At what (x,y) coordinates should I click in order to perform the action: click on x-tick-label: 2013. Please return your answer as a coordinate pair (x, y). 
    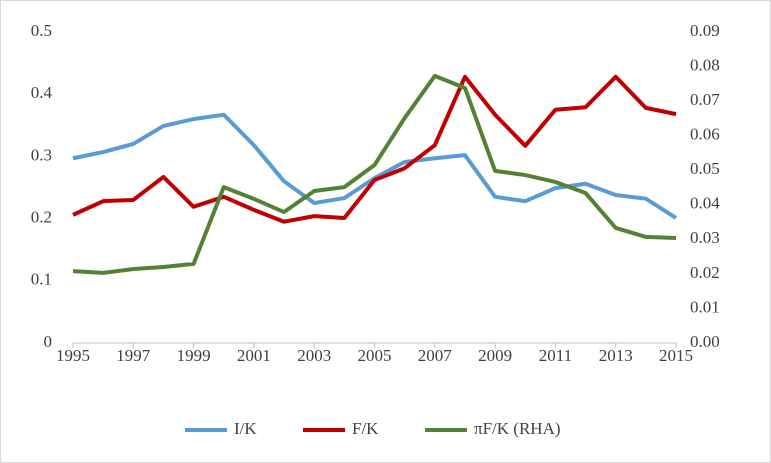
    Looking at the image, I should click on (616, 355).